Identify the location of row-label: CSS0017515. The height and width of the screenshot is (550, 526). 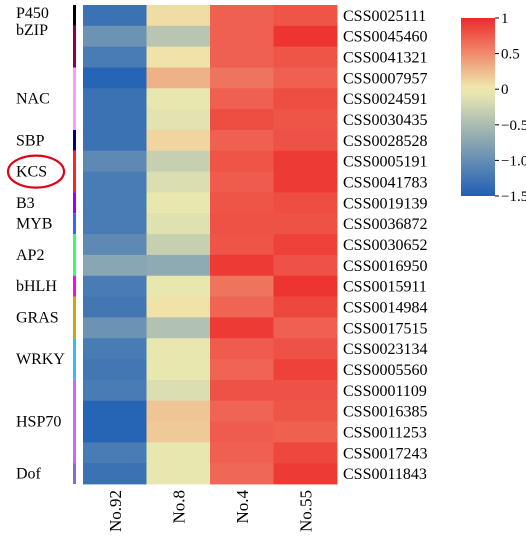
(385, 328).